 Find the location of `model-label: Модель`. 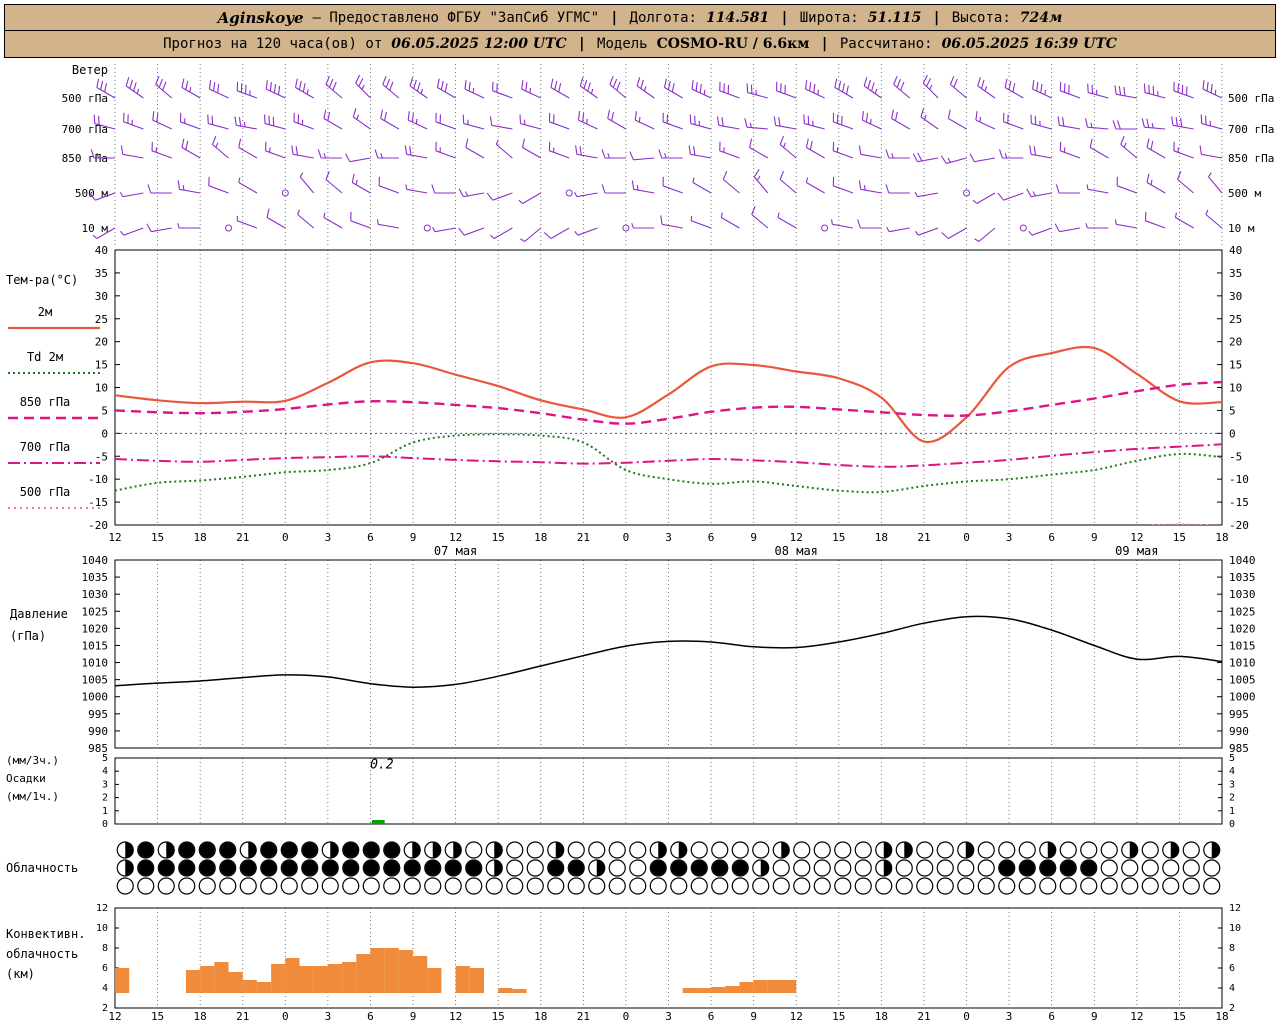

model-label: Модель is located at coordinates (622, 44).